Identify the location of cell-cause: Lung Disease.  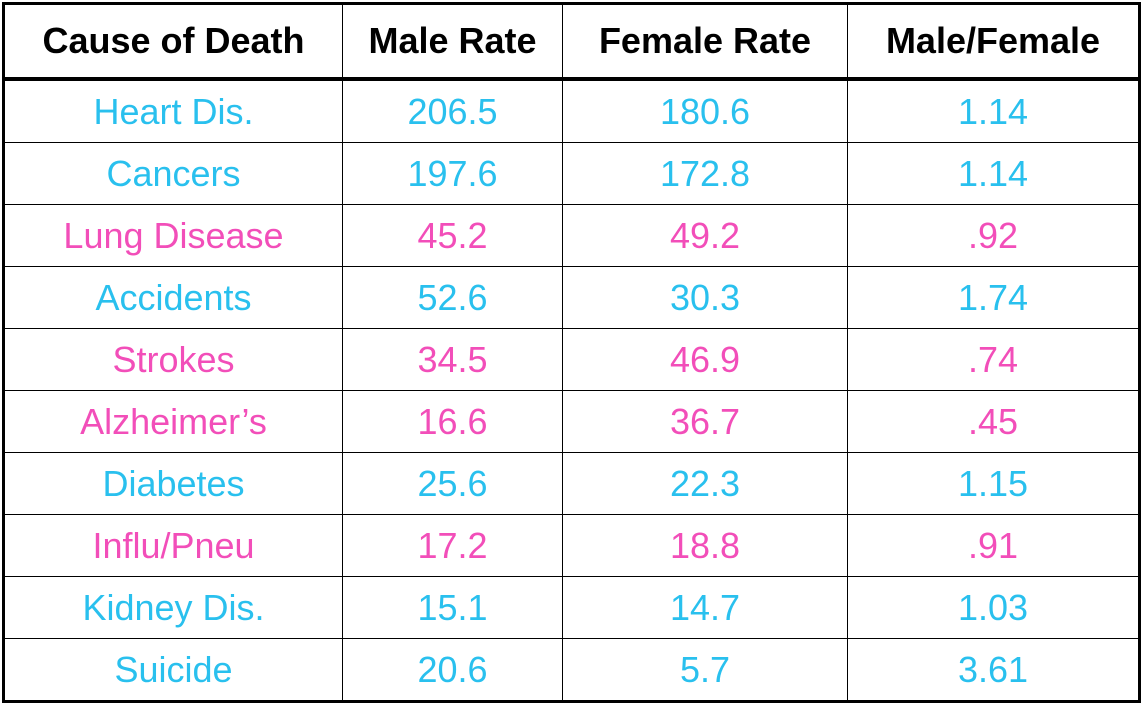
(173, 235).